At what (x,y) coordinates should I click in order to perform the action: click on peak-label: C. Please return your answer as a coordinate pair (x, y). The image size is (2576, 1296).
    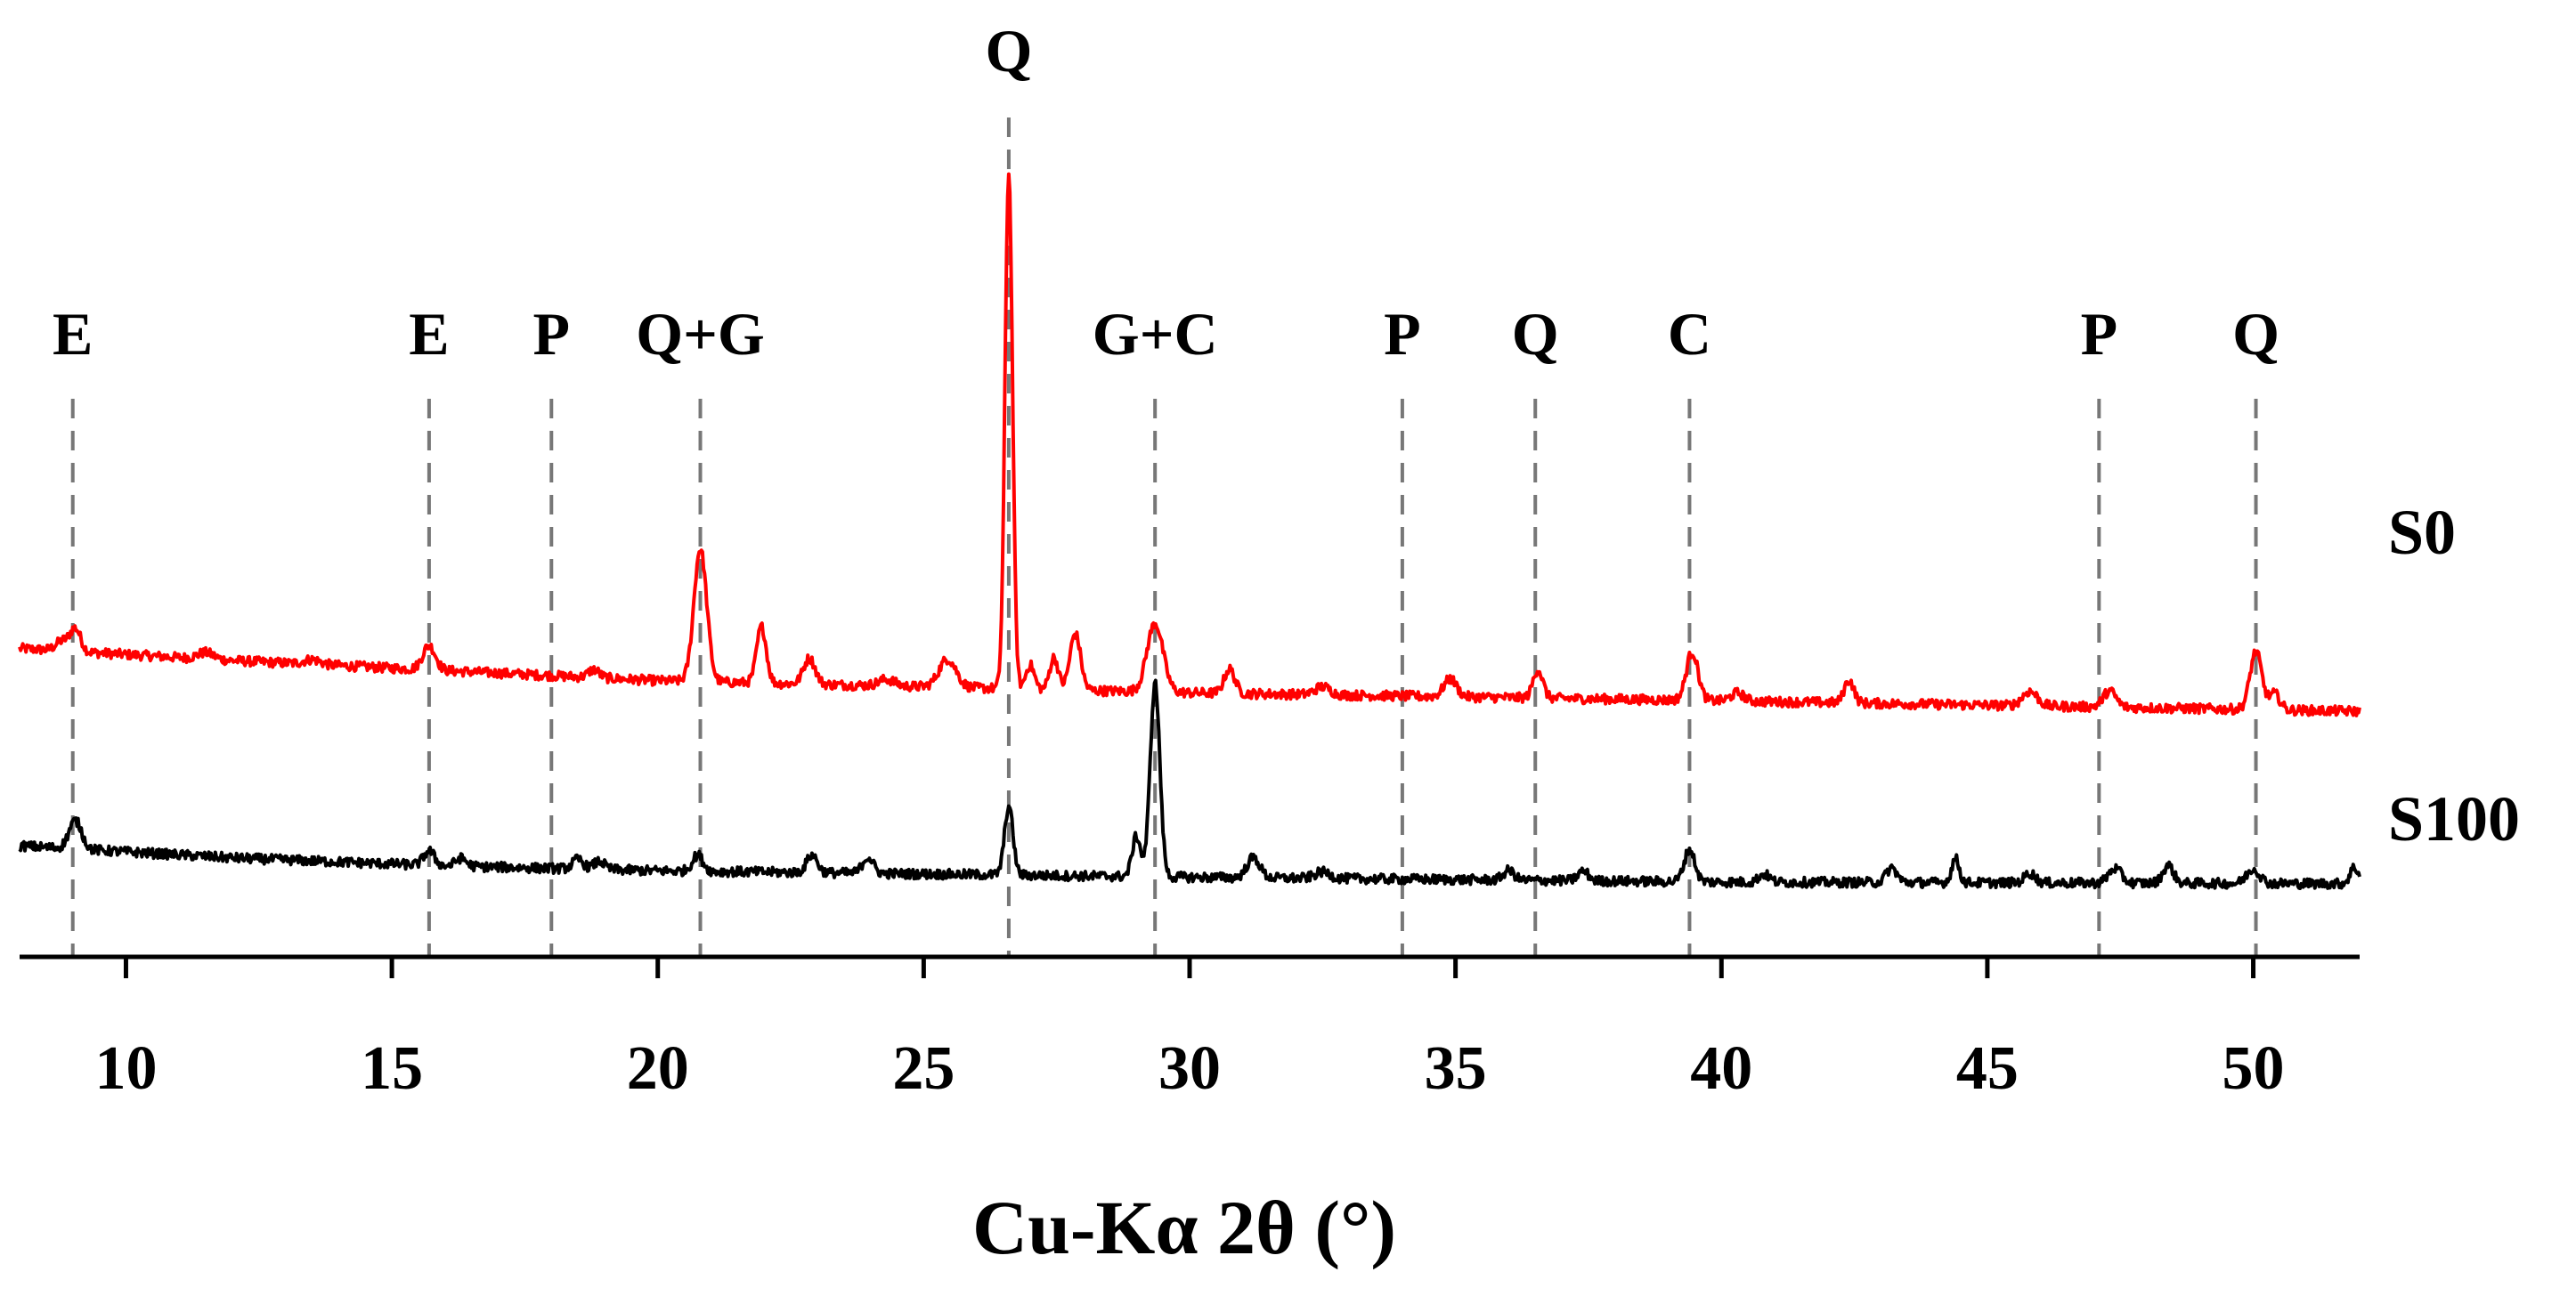
    Looking at the image, I should click on (1689, 334).